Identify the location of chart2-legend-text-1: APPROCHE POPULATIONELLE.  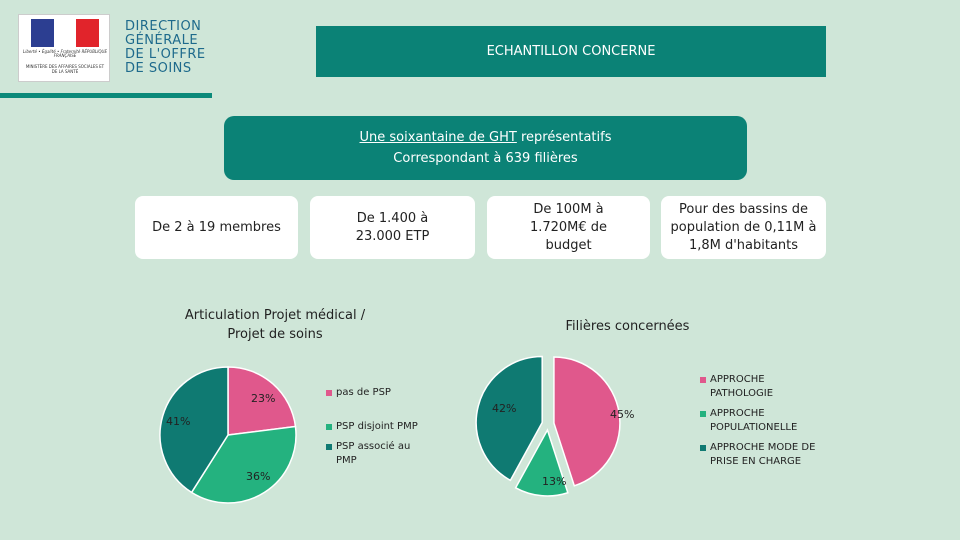
(754, 420).